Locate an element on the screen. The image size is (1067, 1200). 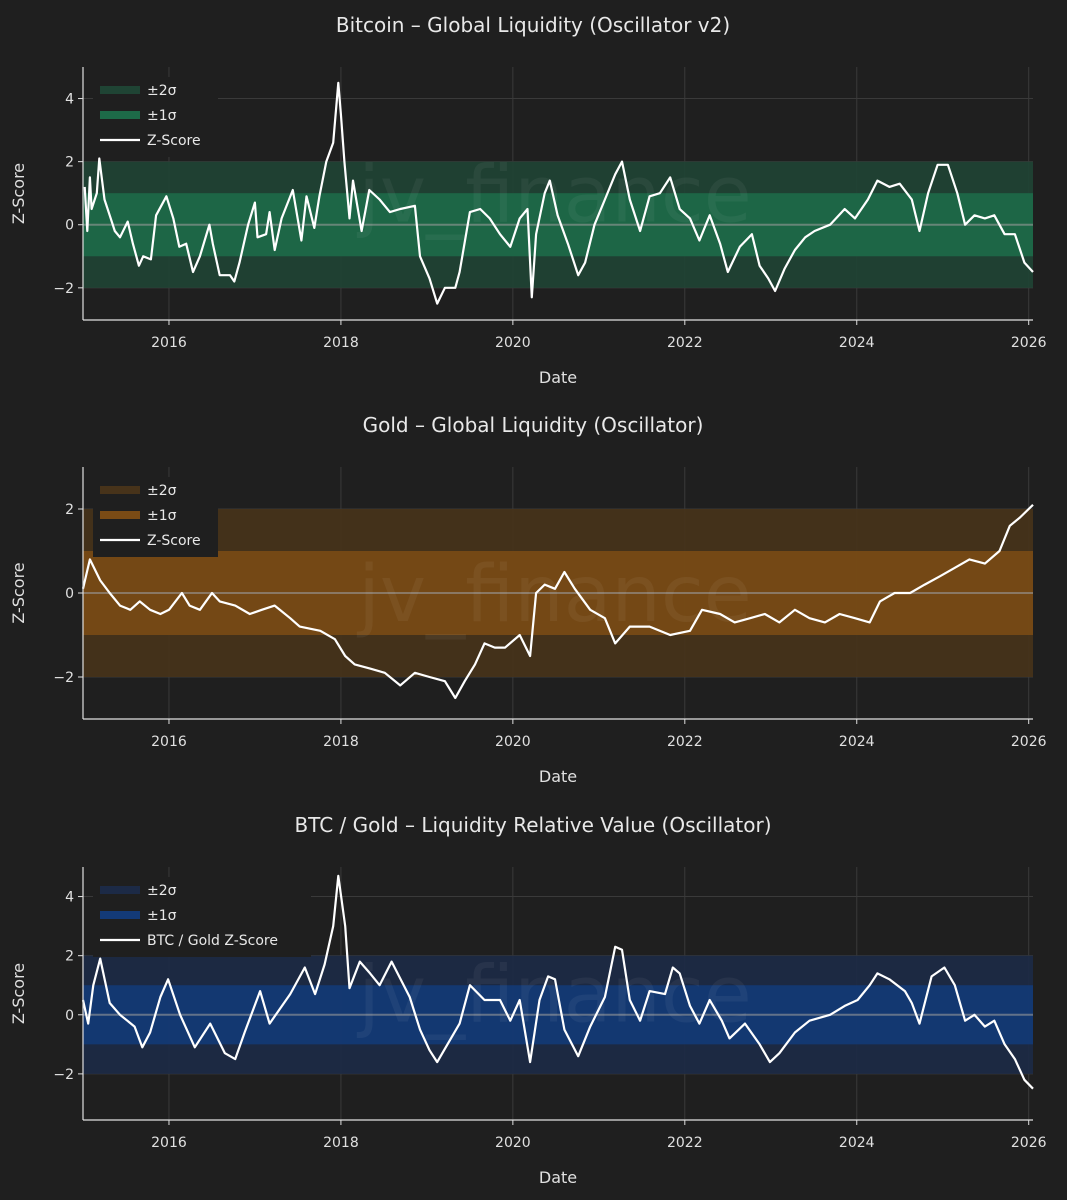
legend: ±2σ ±1σ BTC / Gold Z-Score is located at coordinates (202, 917).